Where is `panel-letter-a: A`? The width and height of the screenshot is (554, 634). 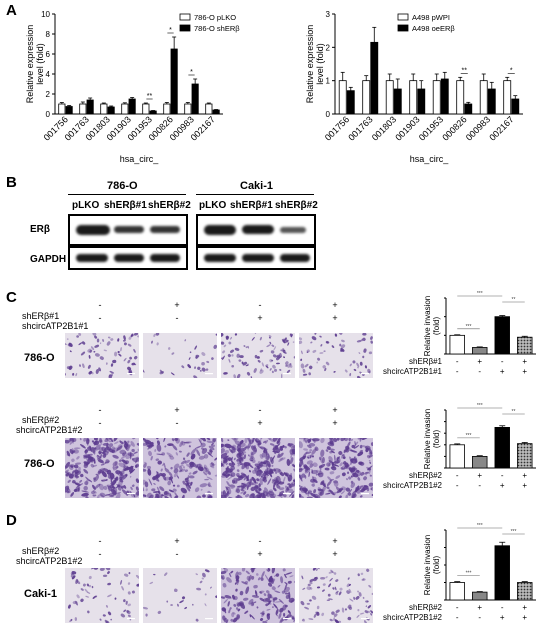 panel-letter-a: A is located at coordinates (11, 10).